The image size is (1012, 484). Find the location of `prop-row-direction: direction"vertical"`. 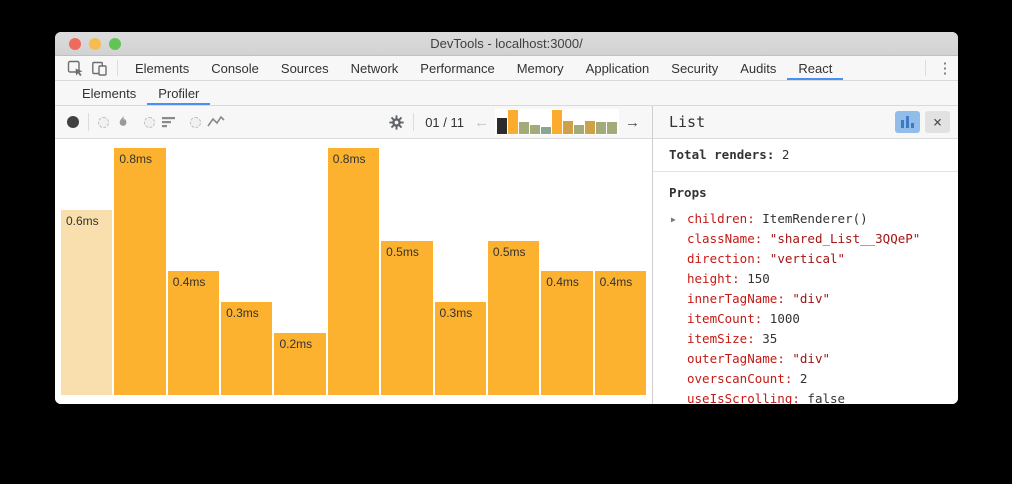

prop-row-direction: direction"vertical" is located at coordinates (805, 259).